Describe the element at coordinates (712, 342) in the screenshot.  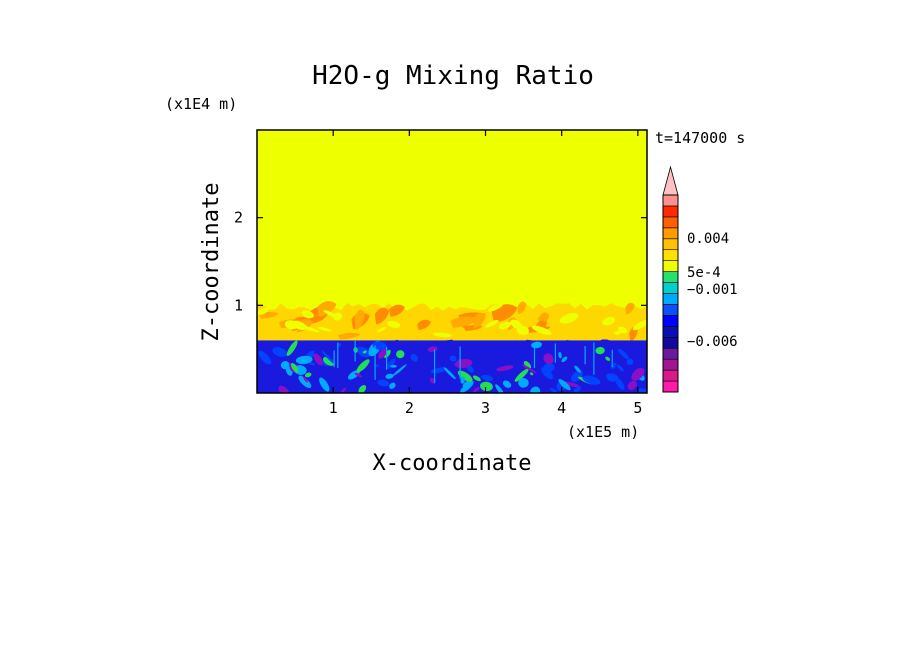
I see `colorbar-label: −0.006` at that location.